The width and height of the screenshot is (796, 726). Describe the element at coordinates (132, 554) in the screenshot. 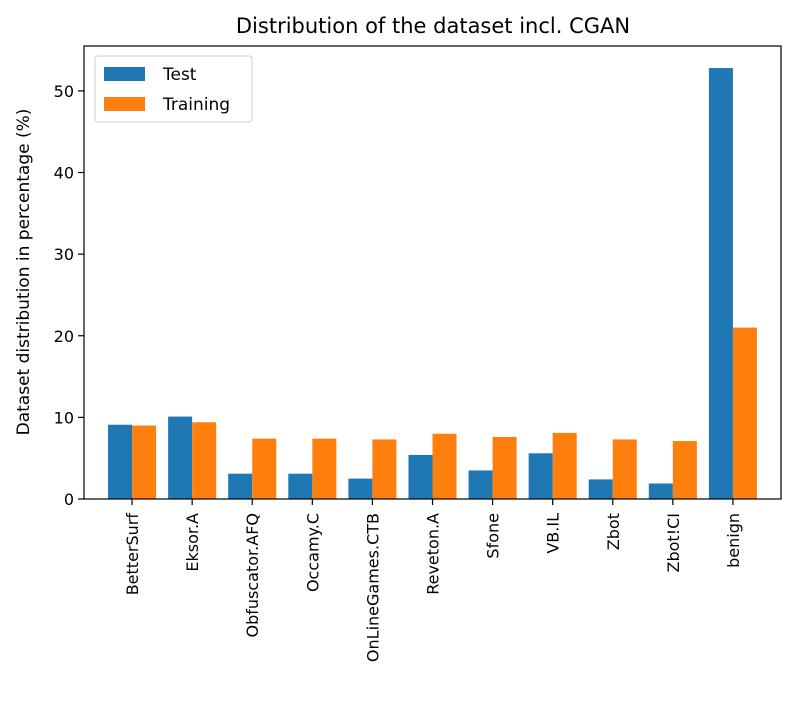

I see `x-tick-label: BetterSurf` at that location.